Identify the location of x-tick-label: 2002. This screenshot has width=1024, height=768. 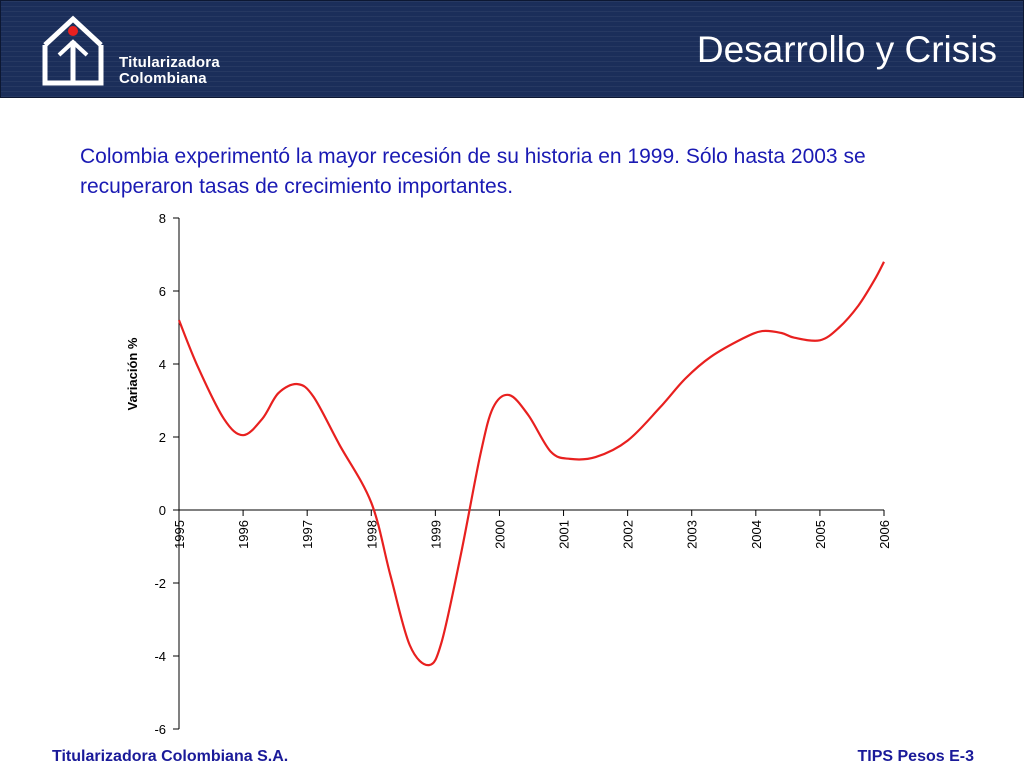
(628, 534).